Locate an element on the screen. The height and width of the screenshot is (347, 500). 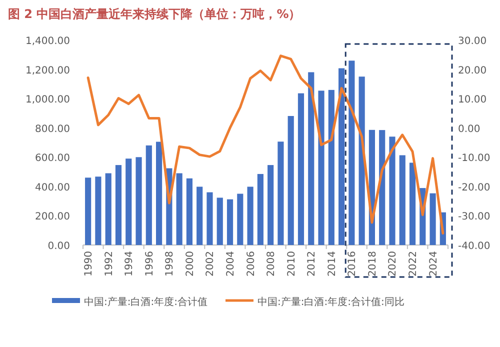
x-tick-label: 2000 is located at coordinates (190, 263).